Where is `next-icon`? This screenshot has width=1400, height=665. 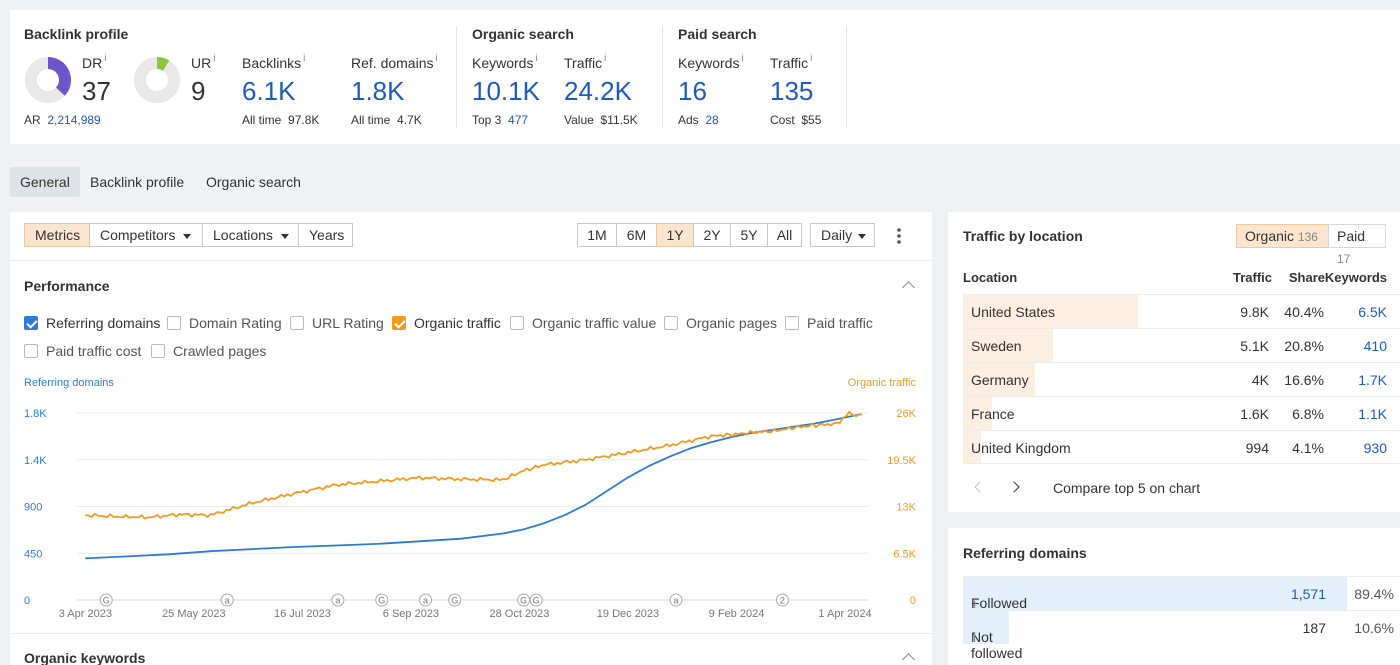
next-icon is located at coordinates (1014, 487).